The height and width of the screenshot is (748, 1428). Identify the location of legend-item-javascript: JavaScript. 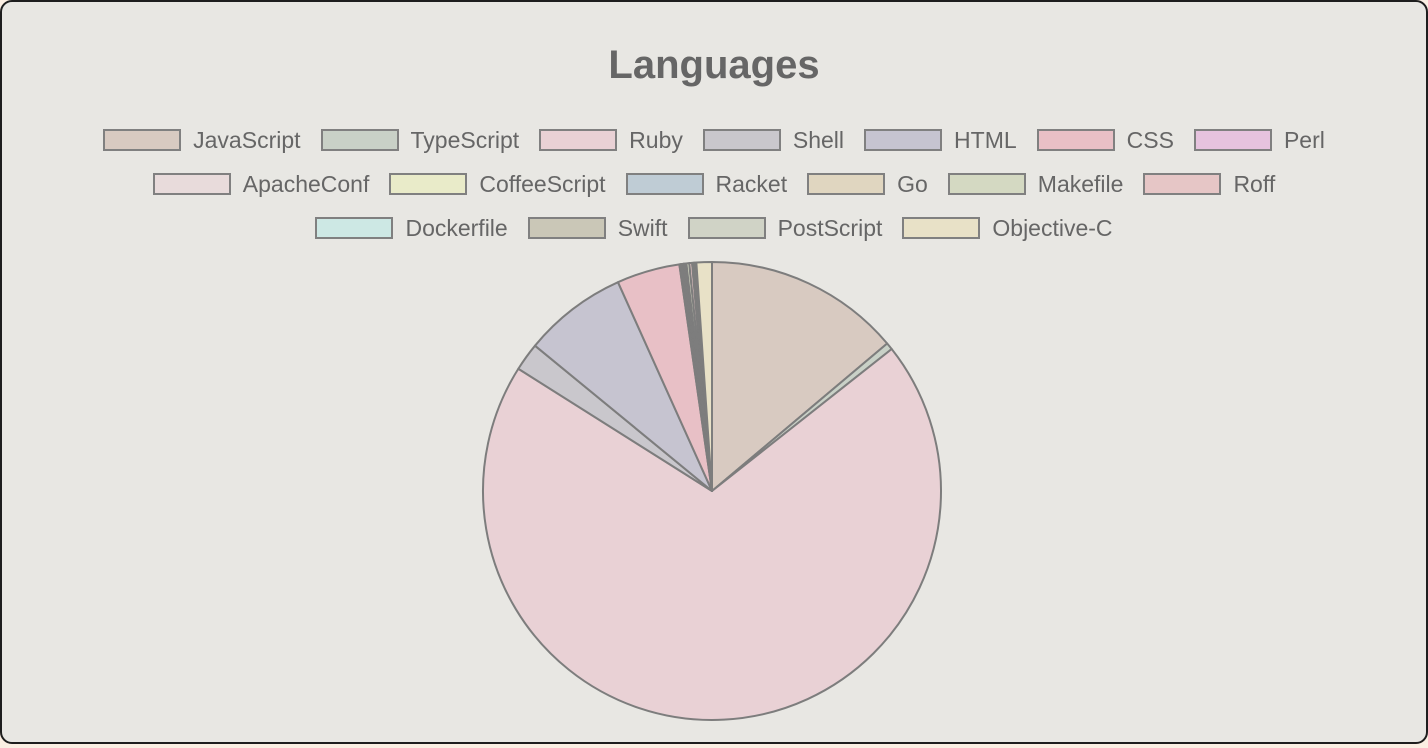
(202, 140).